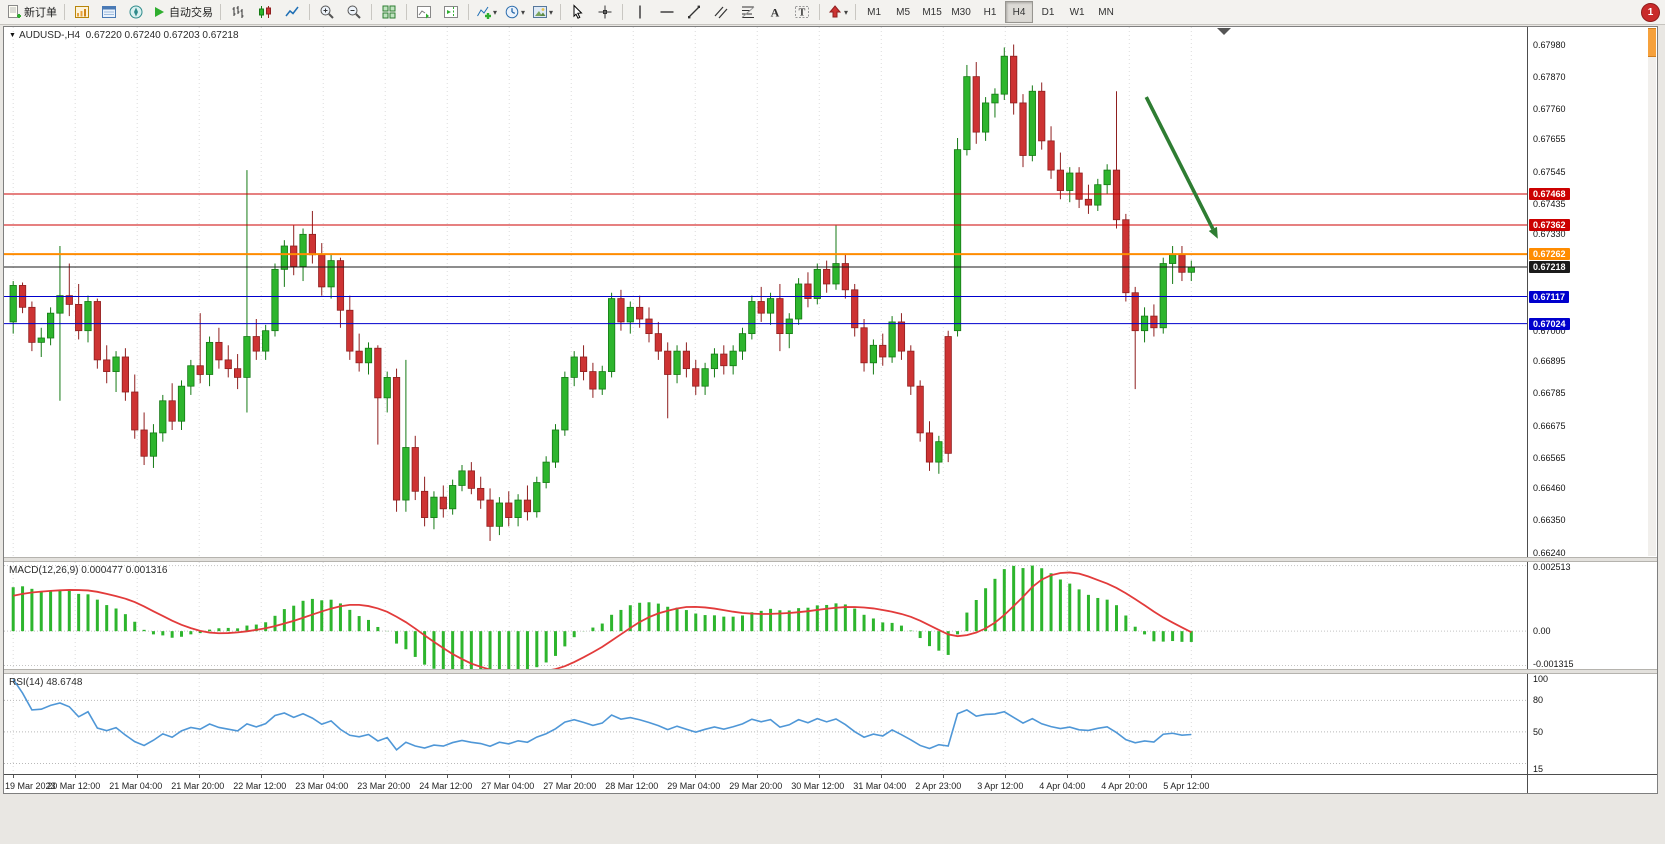  I want to click on price-axis-label: 0.66565, so click(1549, 457).